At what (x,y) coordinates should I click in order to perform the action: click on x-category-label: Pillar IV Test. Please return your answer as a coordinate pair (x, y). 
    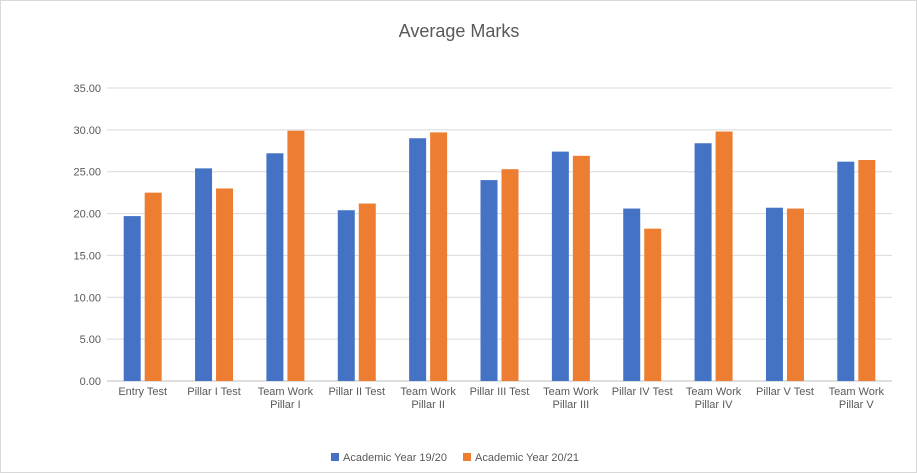
    Looking at the image, I should click on (642, 392).